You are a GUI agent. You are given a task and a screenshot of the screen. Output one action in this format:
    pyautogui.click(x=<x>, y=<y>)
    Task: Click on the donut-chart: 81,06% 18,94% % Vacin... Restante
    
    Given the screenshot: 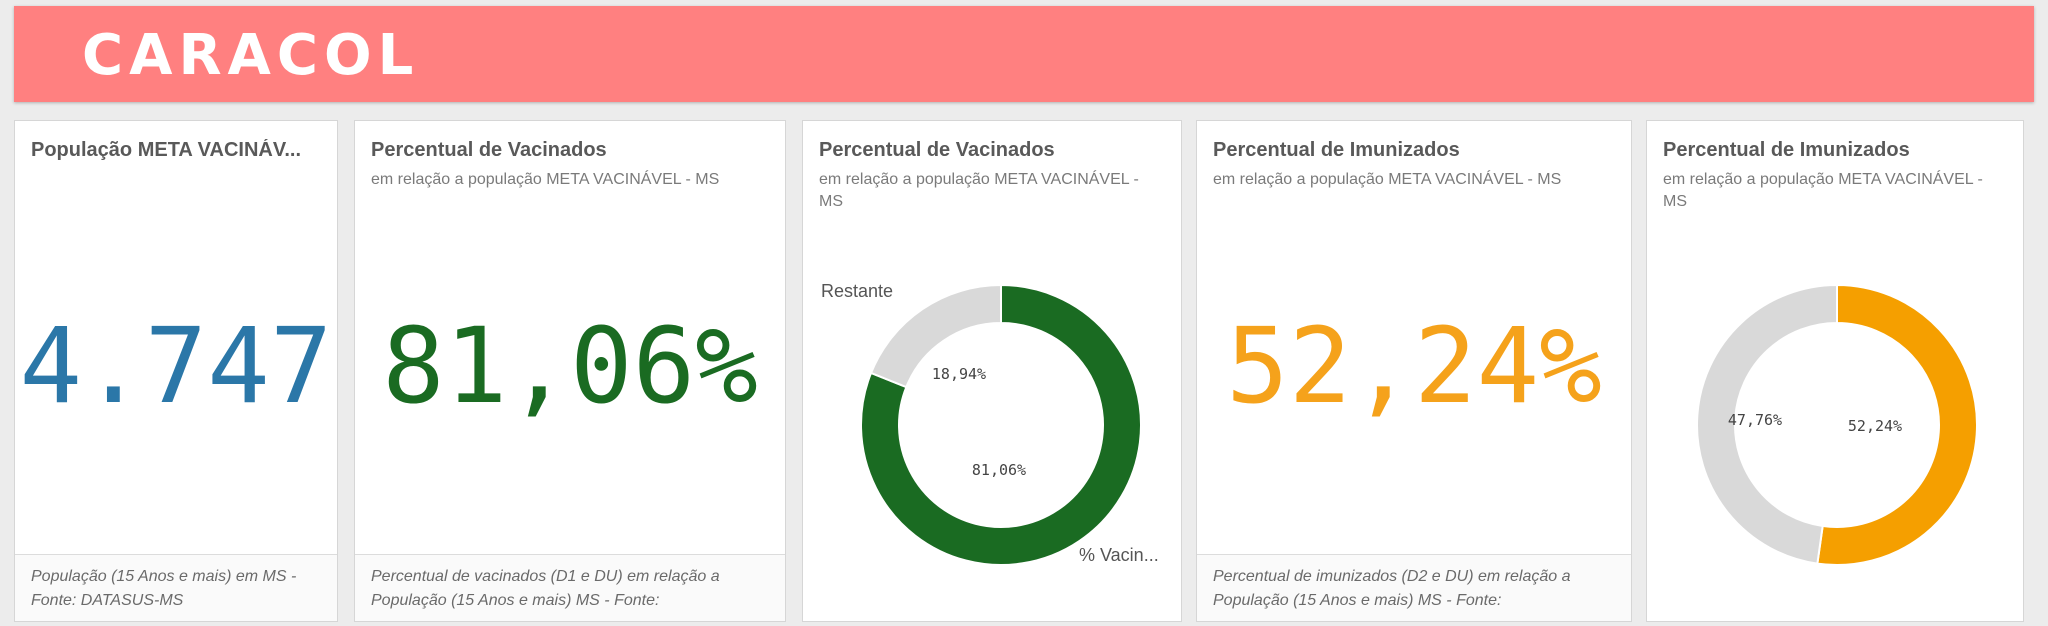 What is the action you would take?
    pyautogui.click(x=992, y=371)
    